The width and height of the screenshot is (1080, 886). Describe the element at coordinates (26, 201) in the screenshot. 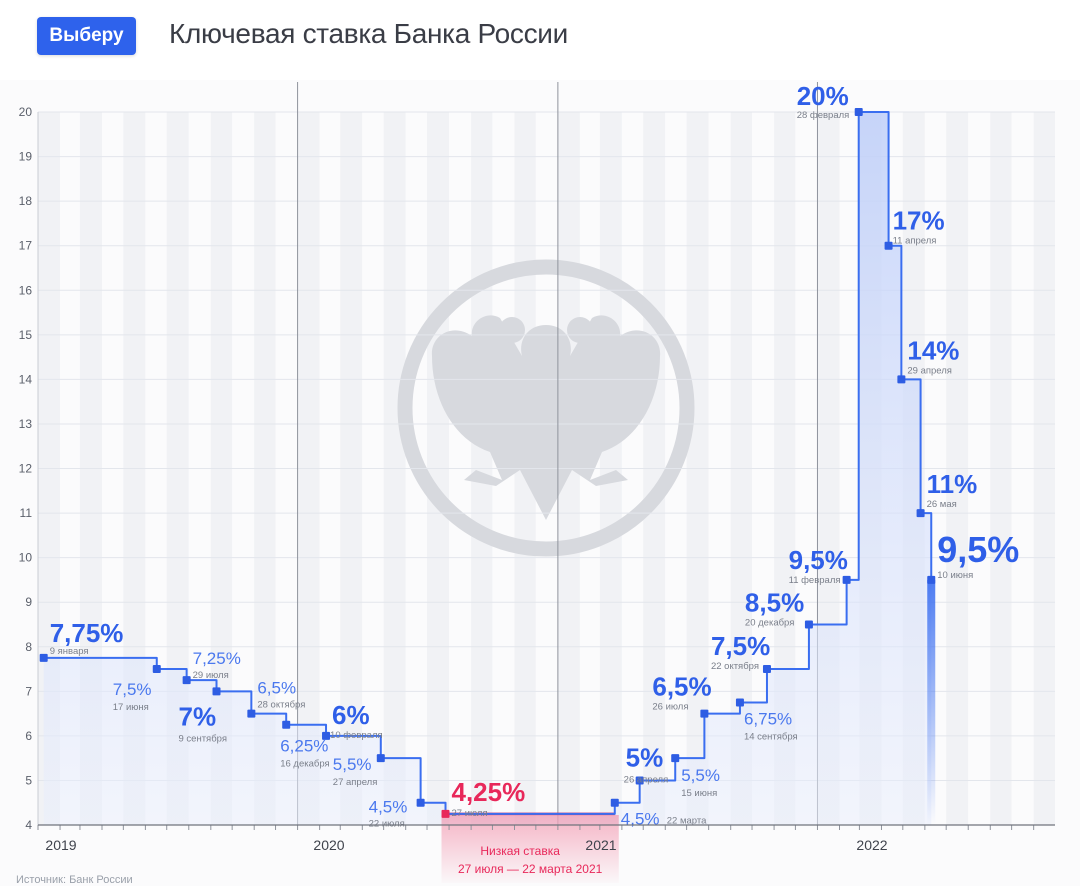

I see `y-tick-label: 18` at that location.